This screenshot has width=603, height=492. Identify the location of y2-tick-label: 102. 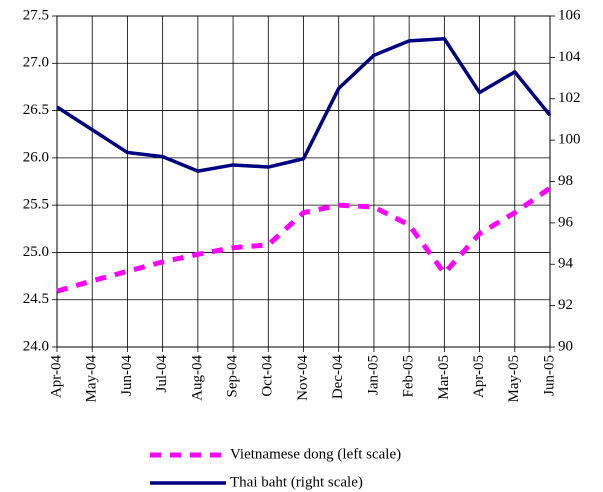
(569, 98).